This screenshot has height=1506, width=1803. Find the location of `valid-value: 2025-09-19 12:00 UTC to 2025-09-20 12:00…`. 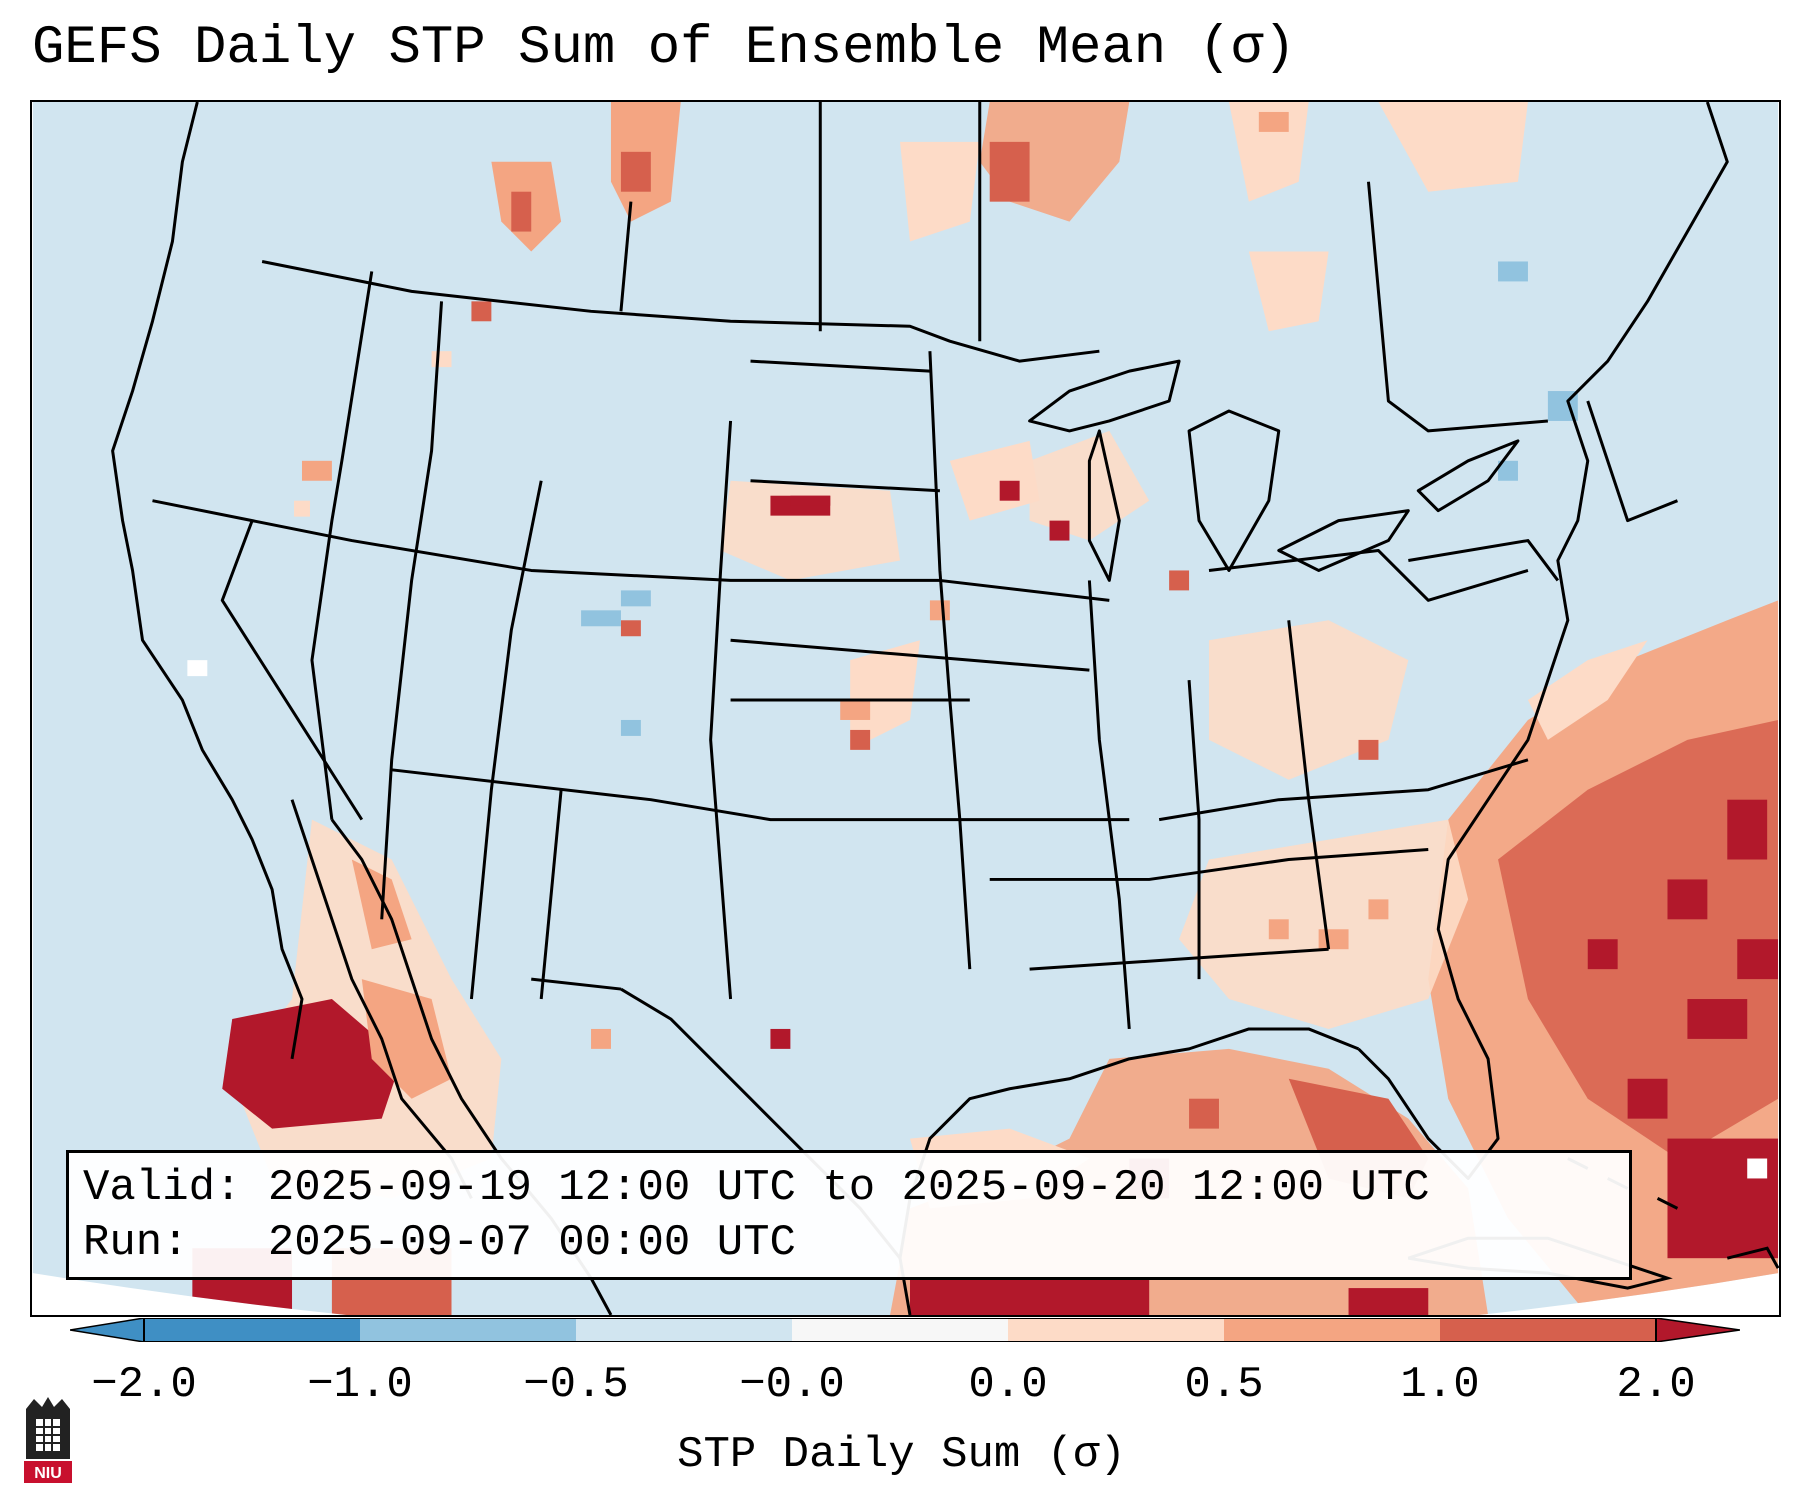

valid-value: 2025-09-19 12:00 UTC to 2025-09-20 12:00… is located at coordinates (848, 1188).